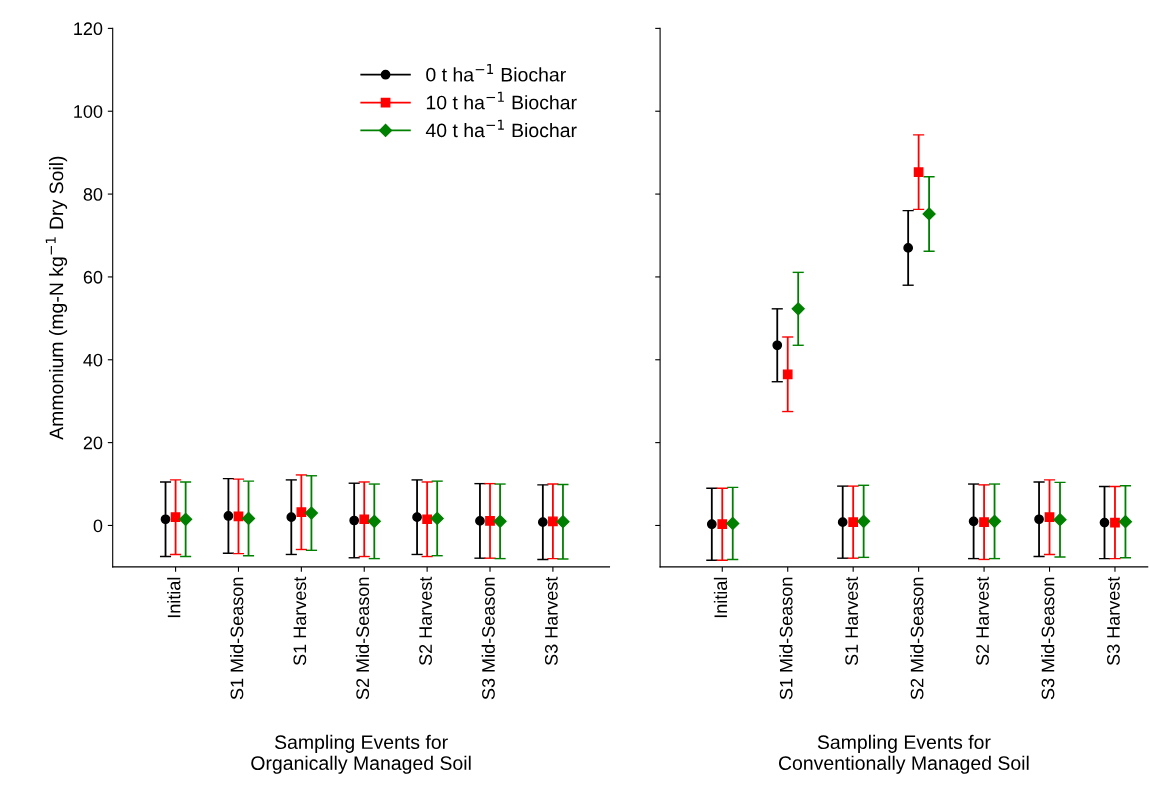 This screenshot has height=811, width=1150. I want to click on y-tick-label: 80, so click(93, 194).